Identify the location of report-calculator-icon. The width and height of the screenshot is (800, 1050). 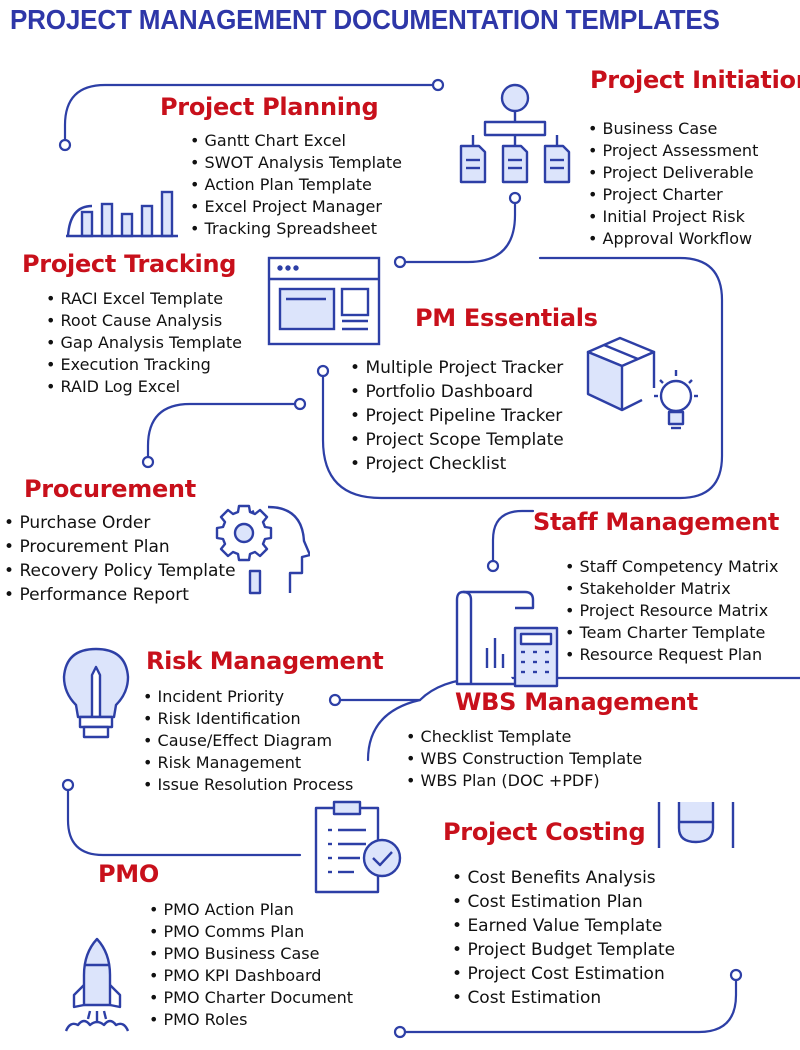
(507, 639).